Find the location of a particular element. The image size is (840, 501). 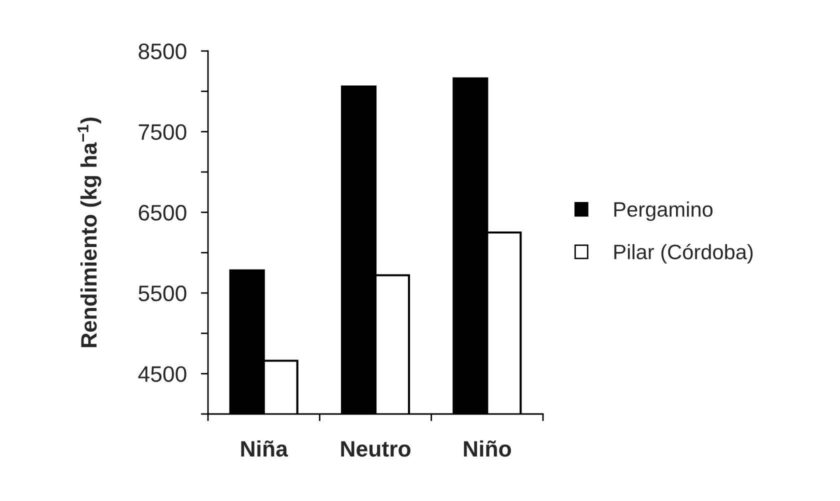

y-tick-label: 5500 is located at coordinates (162, 294).